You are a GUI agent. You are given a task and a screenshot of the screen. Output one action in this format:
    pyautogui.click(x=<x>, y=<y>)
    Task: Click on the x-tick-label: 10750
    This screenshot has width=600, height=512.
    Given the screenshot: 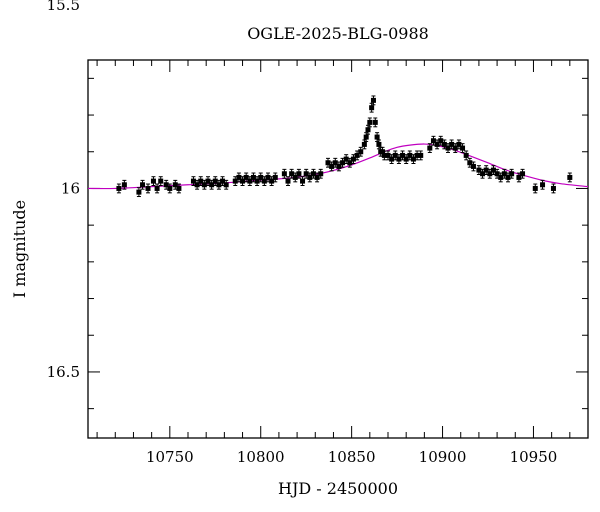 What is the action you would take?
    pyautogui.click(x=170, y=457)
    